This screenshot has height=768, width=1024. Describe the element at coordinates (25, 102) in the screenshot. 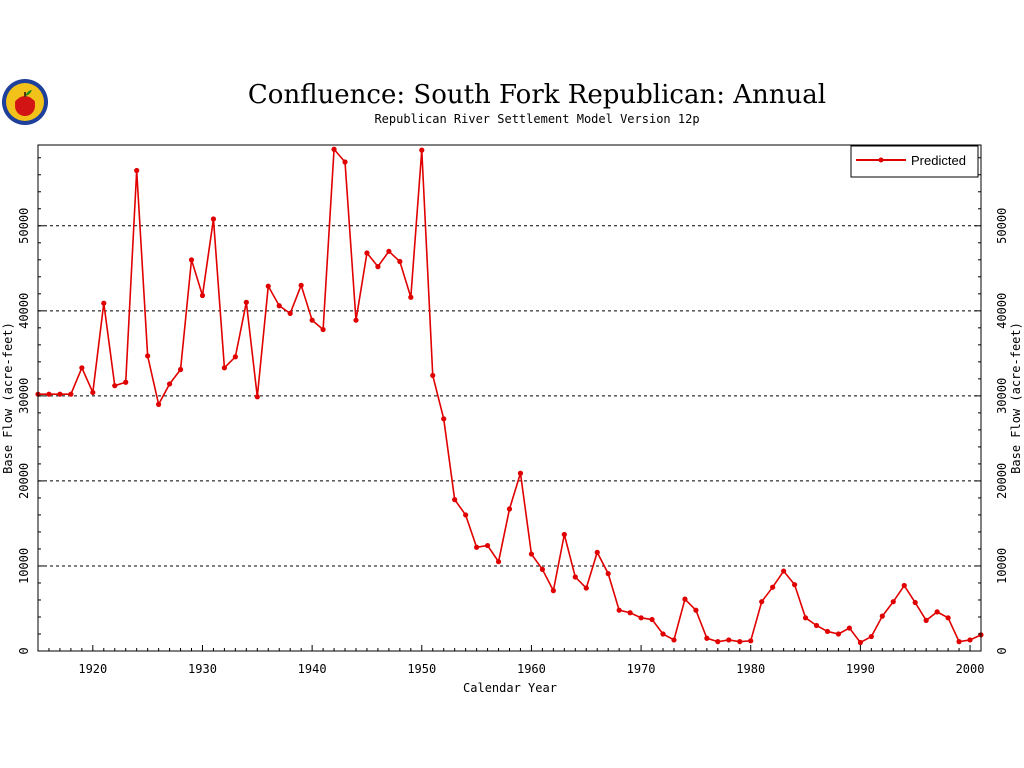

I see `apple-seal-icon` at that location.